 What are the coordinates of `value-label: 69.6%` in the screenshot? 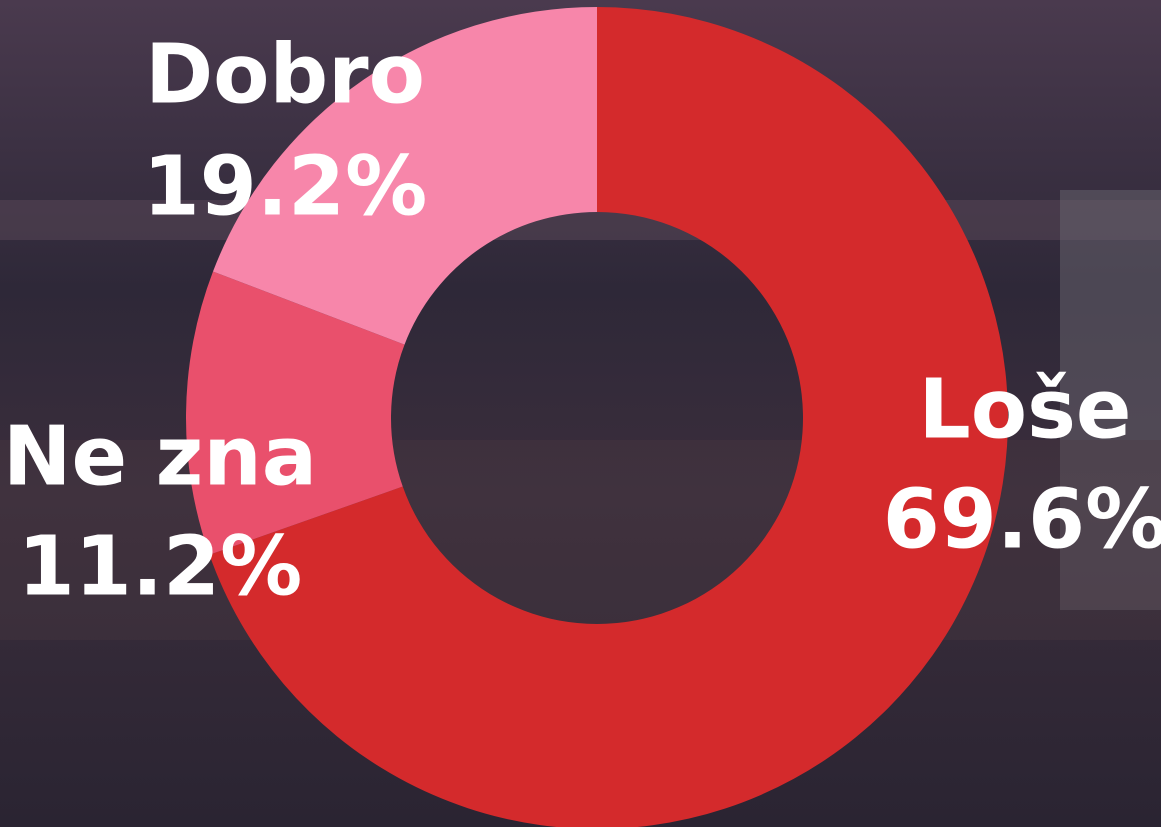 It's located at (1022, 519).